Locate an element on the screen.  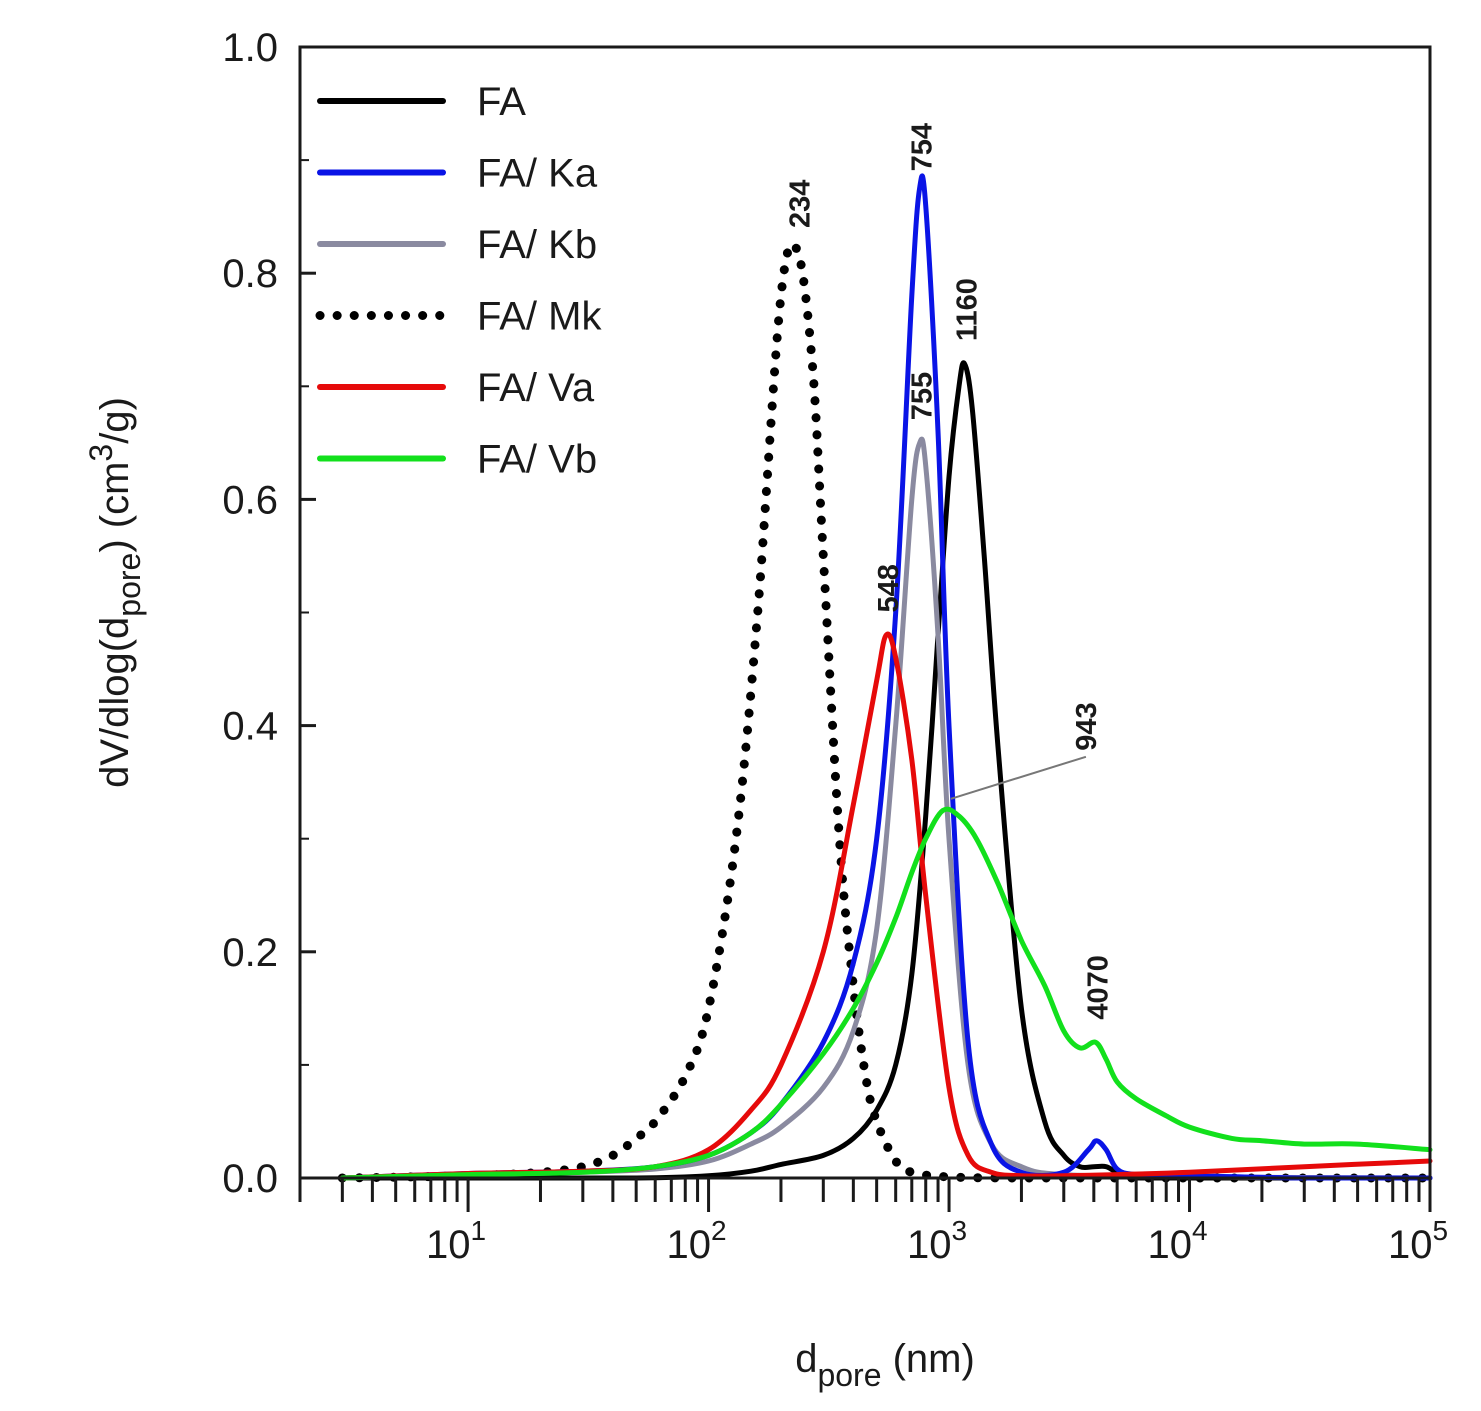
x-tick-label: 10³ is located at coordinates (937, 1241).